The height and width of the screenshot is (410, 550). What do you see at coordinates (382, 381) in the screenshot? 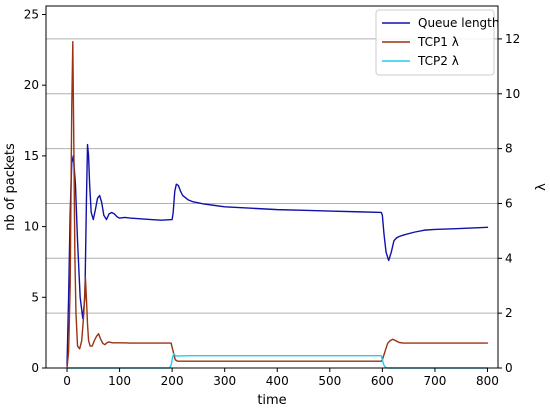
I see `x-tick-label: 600` at bounding box center [382, 381].